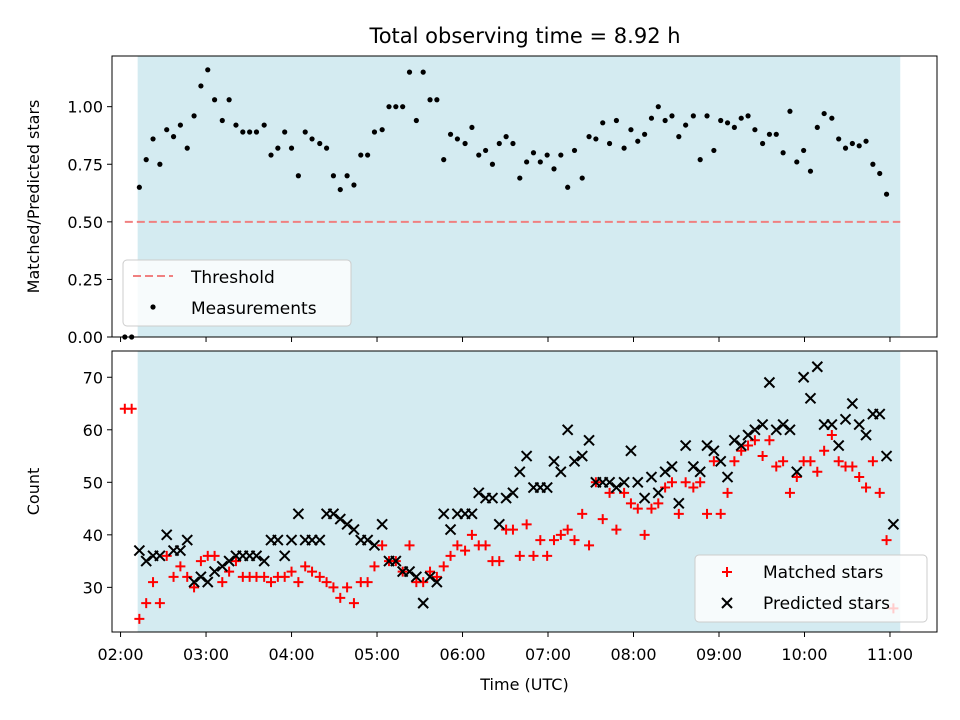 The width and height of the screenshot is (960, 720). I want to click on y-axis-label: Matched/Predicted stars, so click(33, 197).